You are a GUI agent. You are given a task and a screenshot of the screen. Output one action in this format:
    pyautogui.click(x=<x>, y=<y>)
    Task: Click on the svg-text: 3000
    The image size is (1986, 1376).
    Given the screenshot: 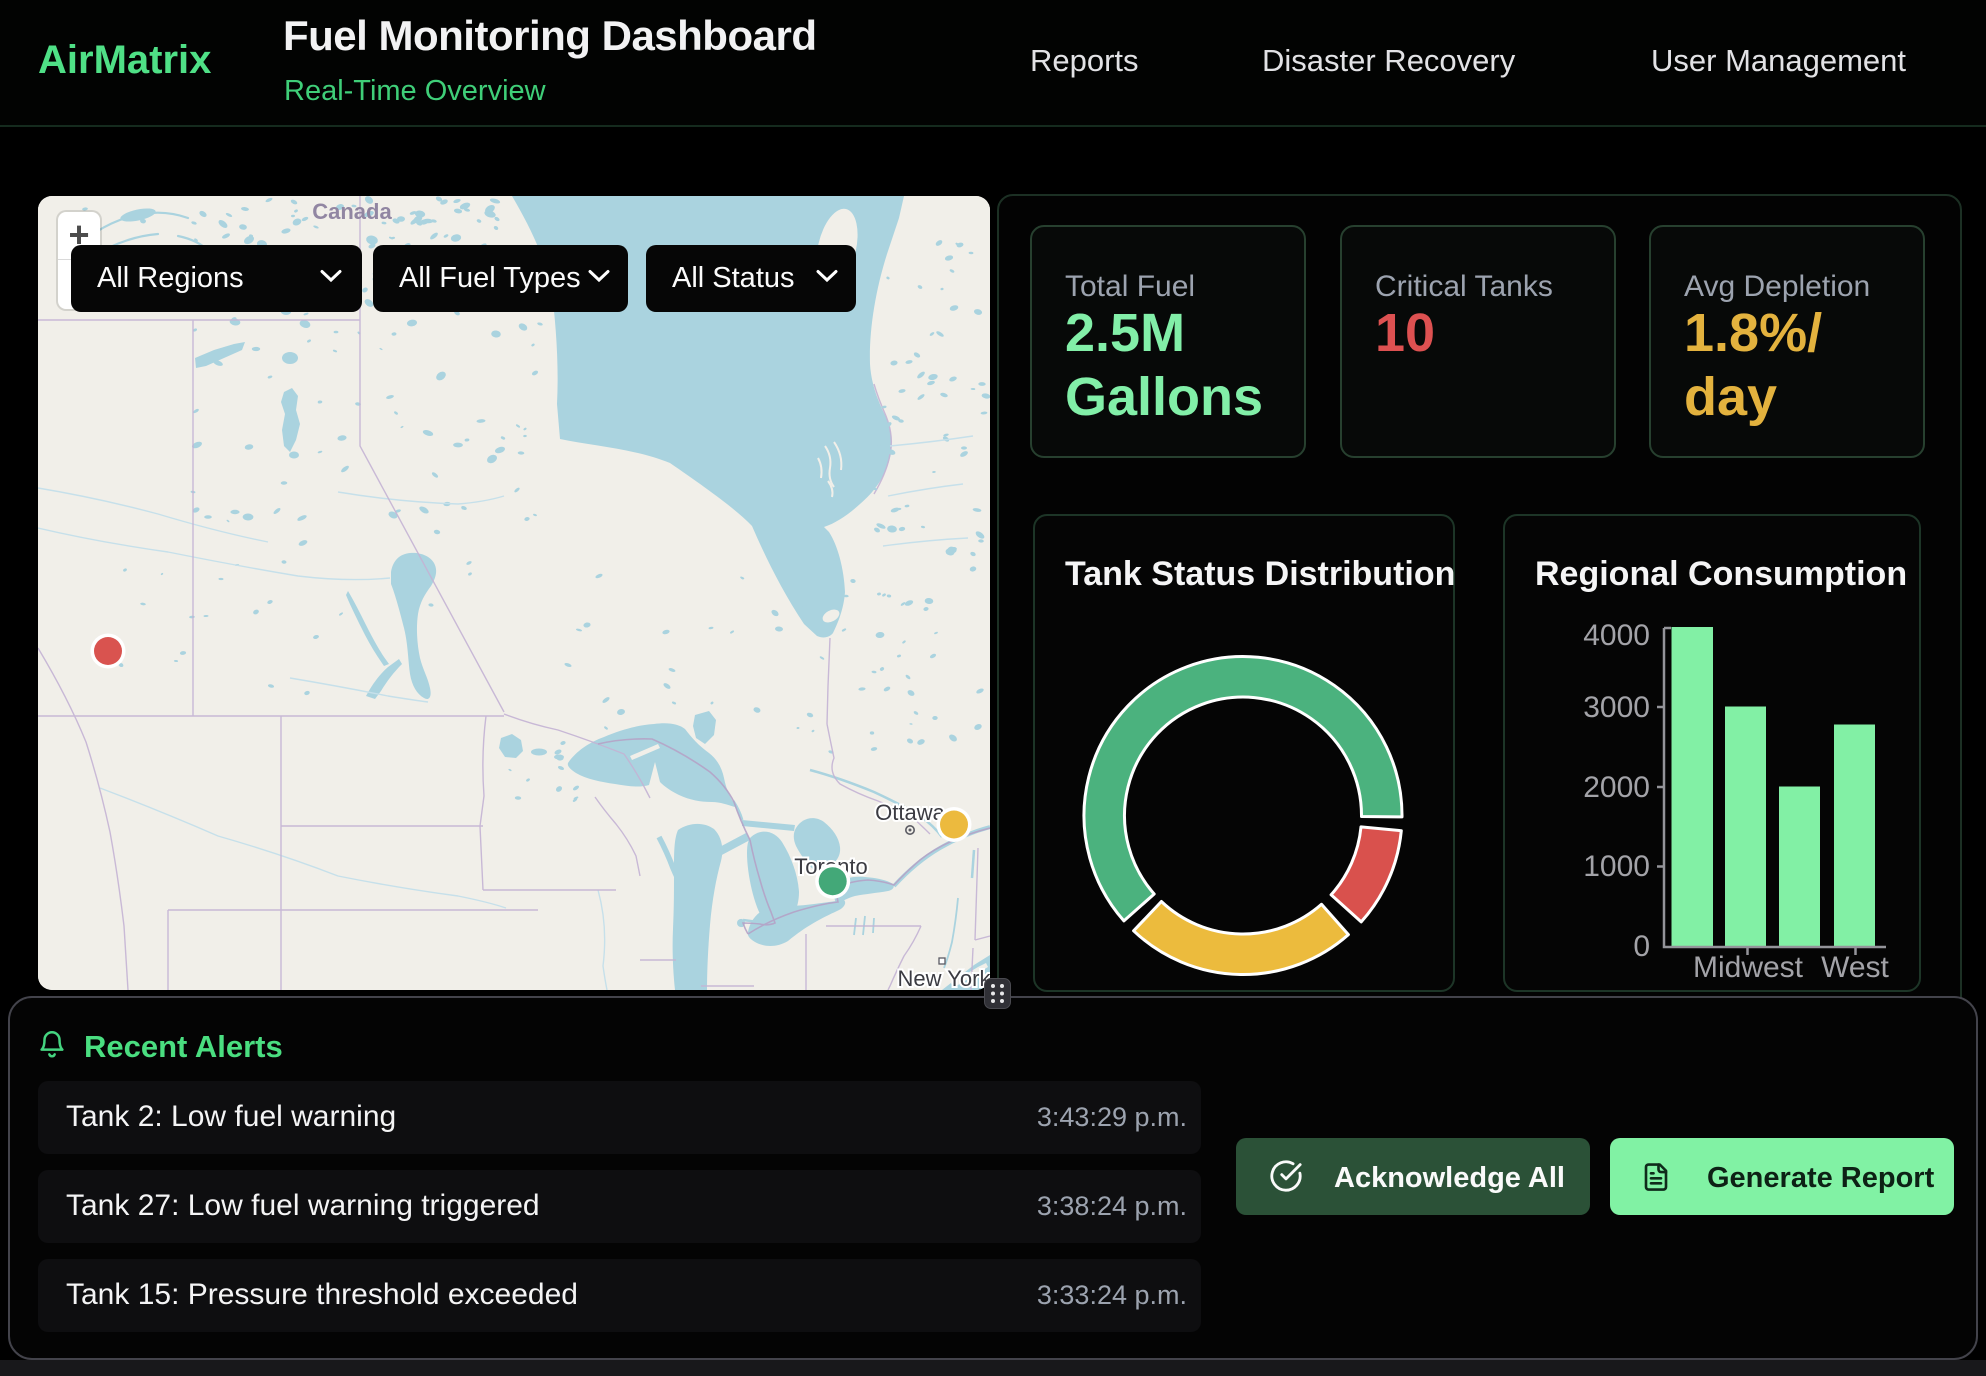 What is the action you would take?
    pyautogui.click(x=1616, y=707)
    